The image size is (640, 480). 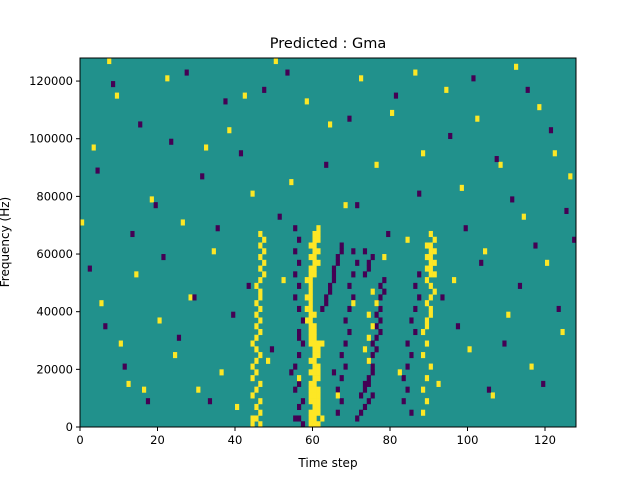 I want to click on y-tick-label: 60000, so click(x=54, y=254).